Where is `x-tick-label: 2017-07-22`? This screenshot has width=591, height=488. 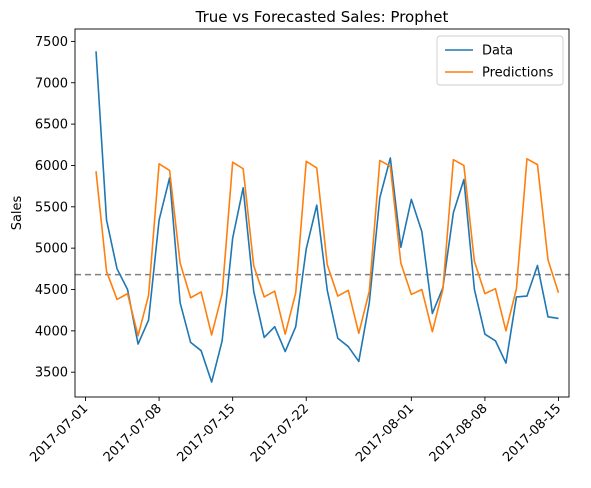
x-tick-label: 2017-07-22 is located at coordinates (280, 433).